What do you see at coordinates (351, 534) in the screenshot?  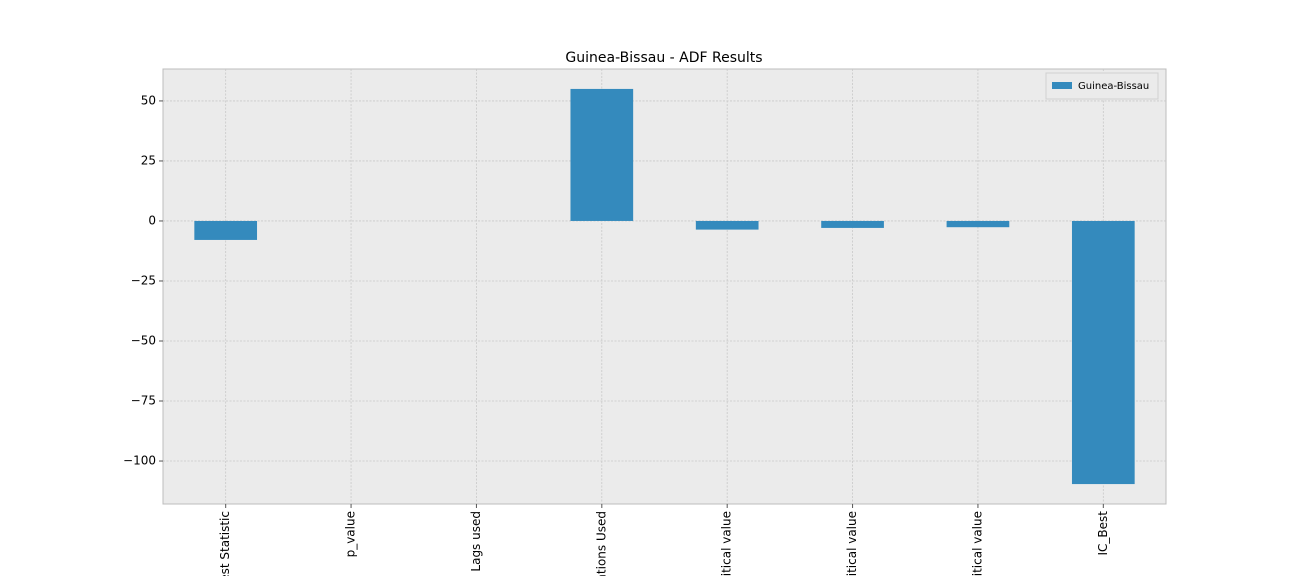 I see `x-tick-label: p_value` at bounding box center [351, 534].